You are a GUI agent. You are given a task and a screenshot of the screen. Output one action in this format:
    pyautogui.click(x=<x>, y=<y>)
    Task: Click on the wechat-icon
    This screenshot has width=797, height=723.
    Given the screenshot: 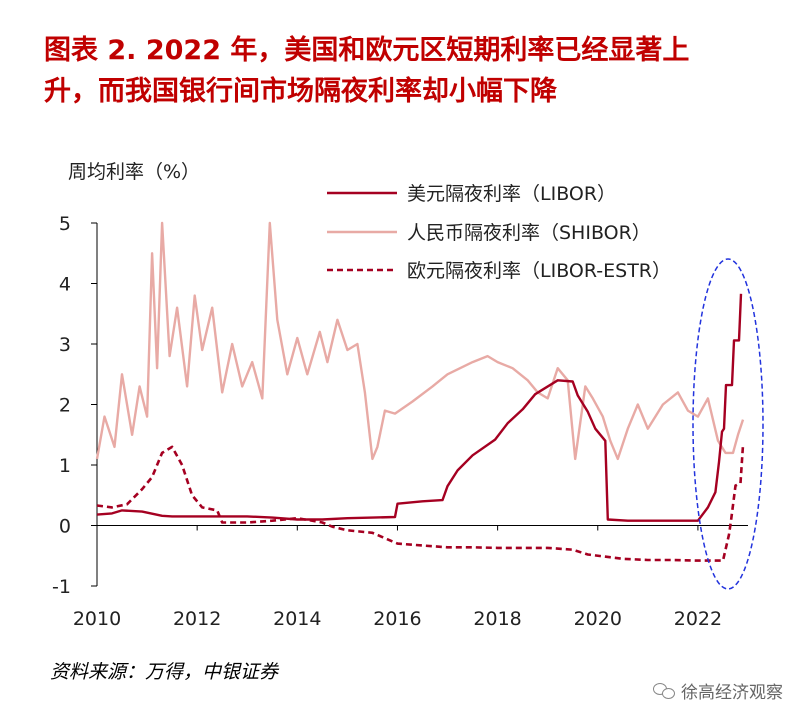 What is the action you would take?
    pyautogui.click(x=664, y=690)
    